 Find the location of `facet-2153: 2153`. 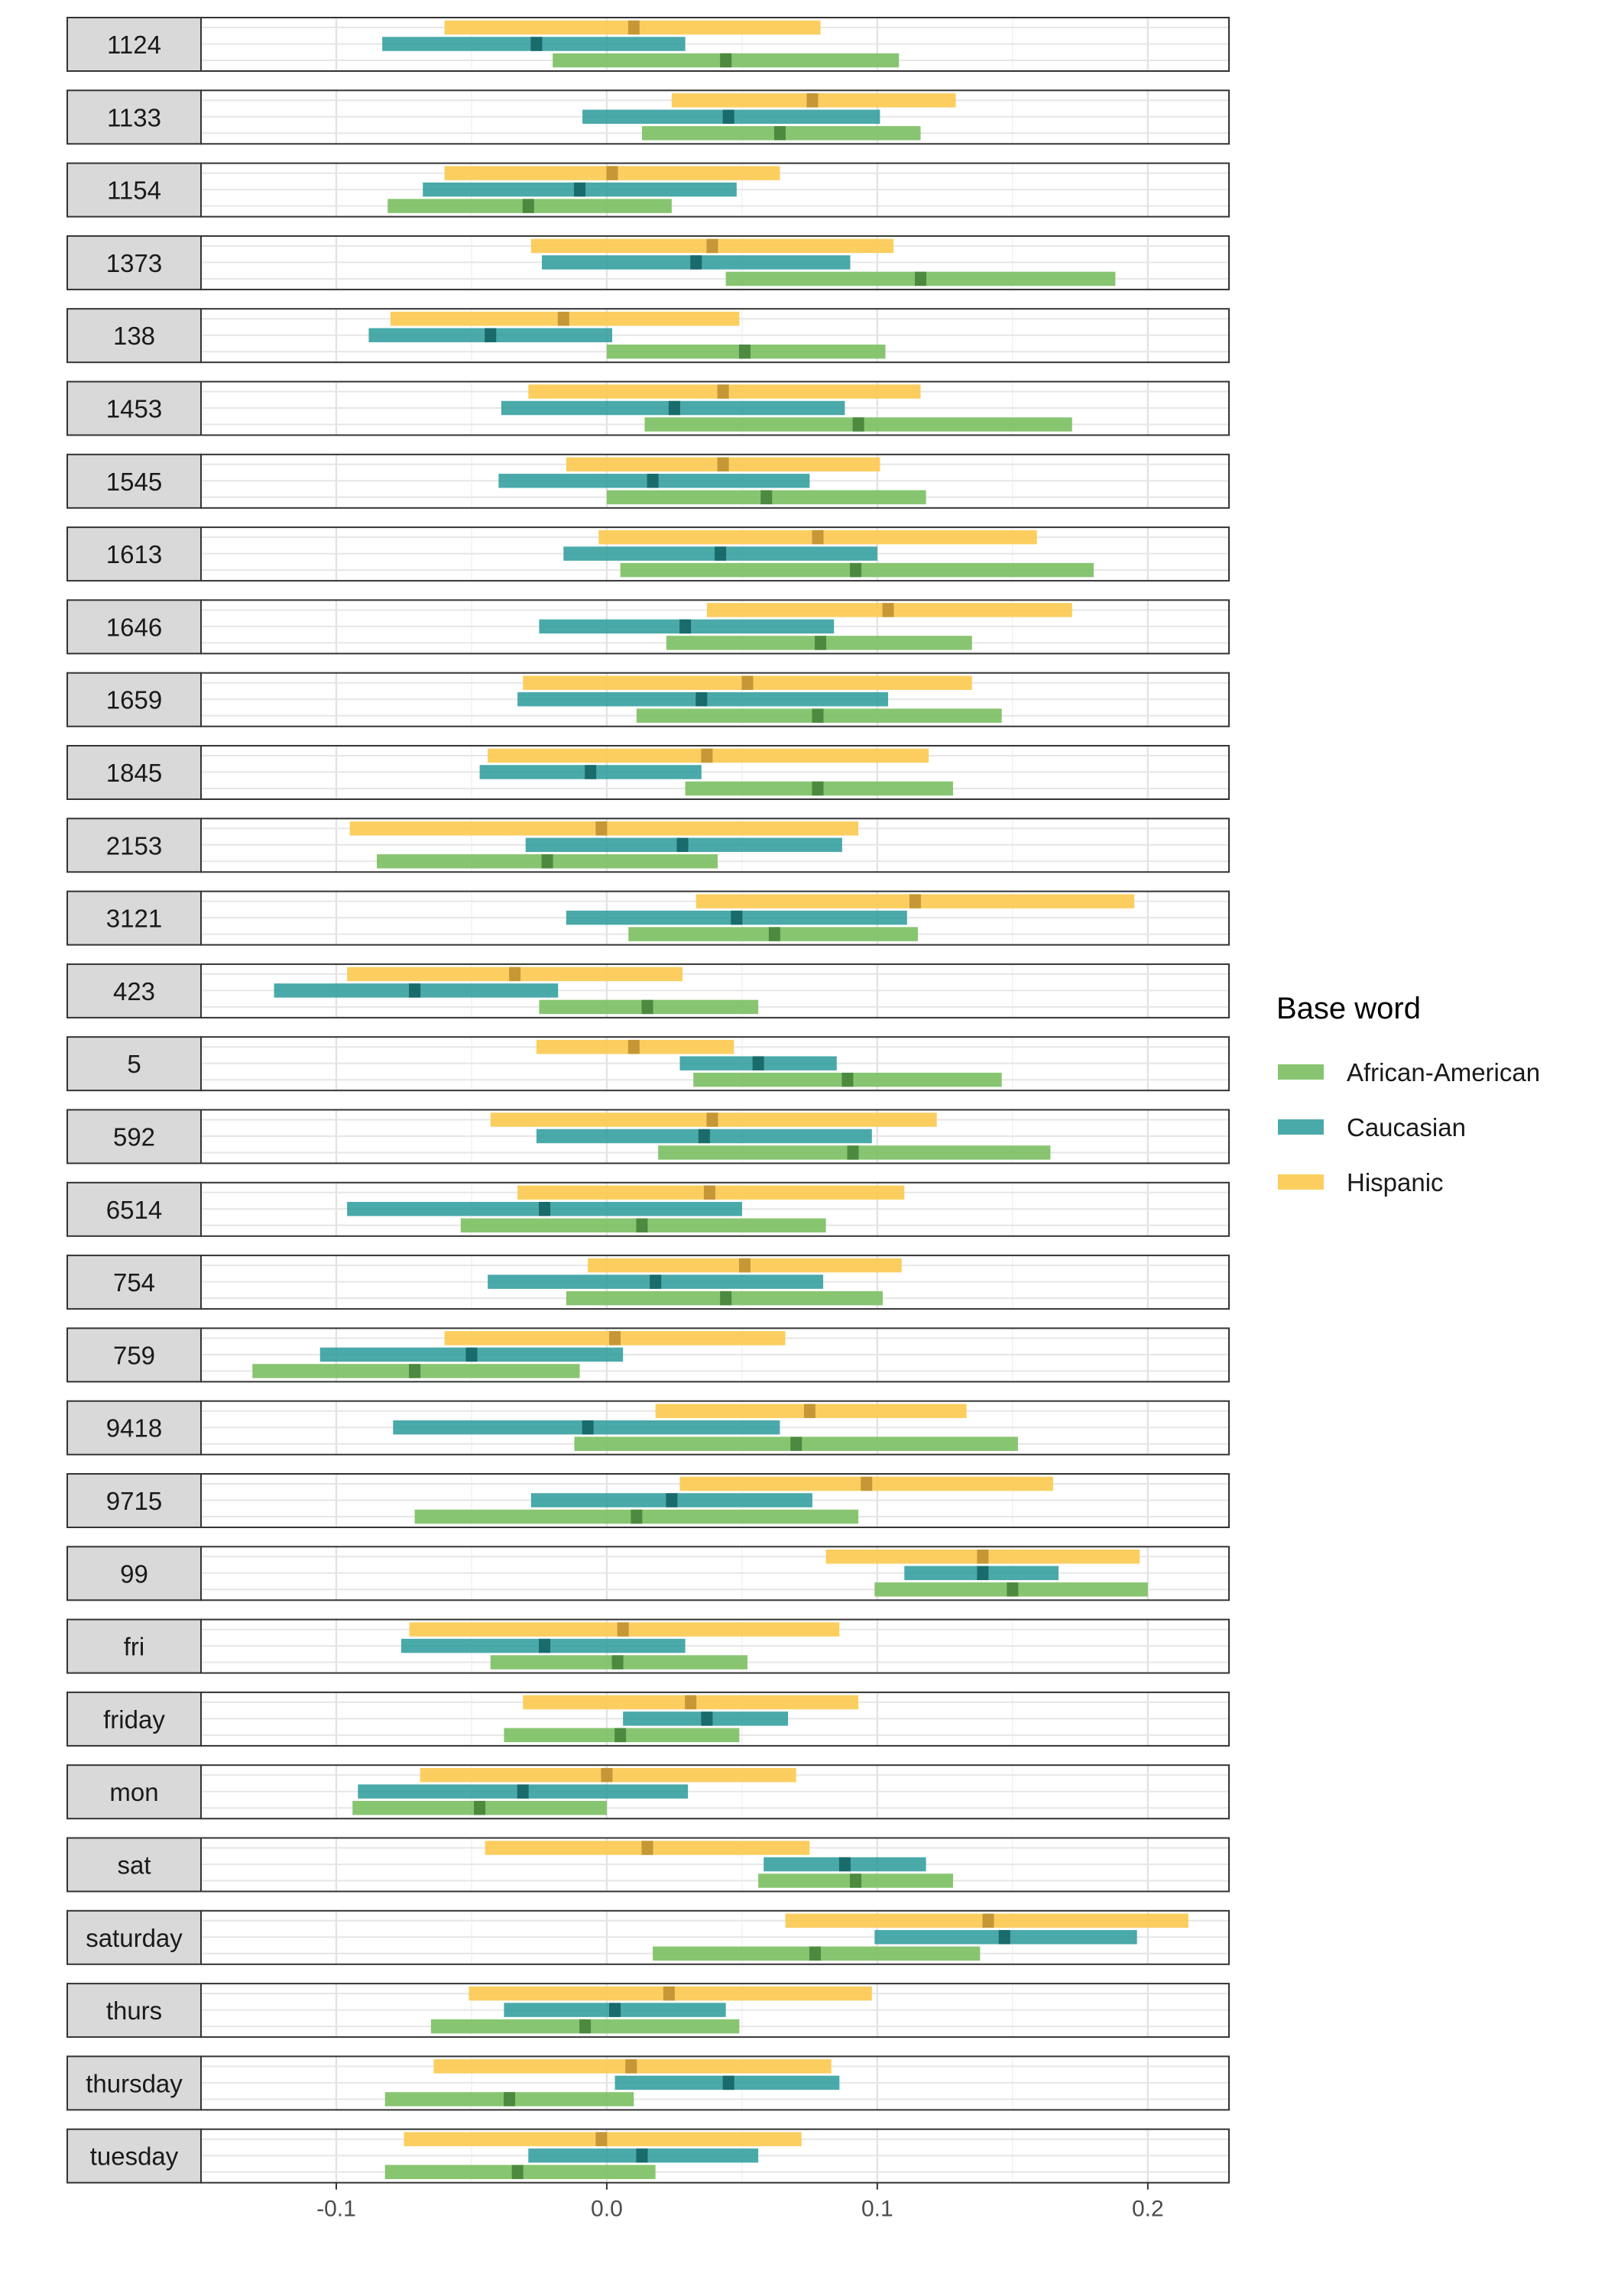

facet-2153: 2153 is located at coordinates (648, 845).